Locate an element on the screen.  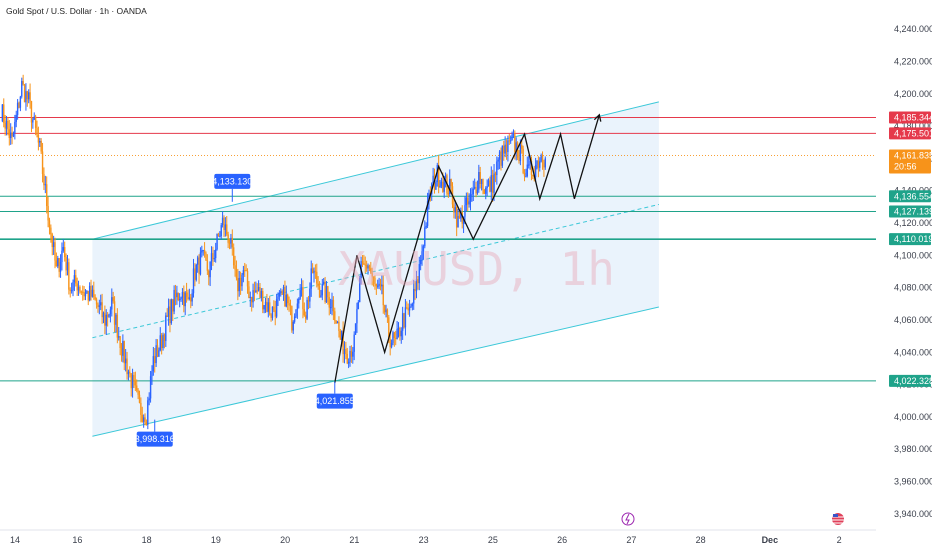
channel-lower-line is located at coordinates (375, 371).